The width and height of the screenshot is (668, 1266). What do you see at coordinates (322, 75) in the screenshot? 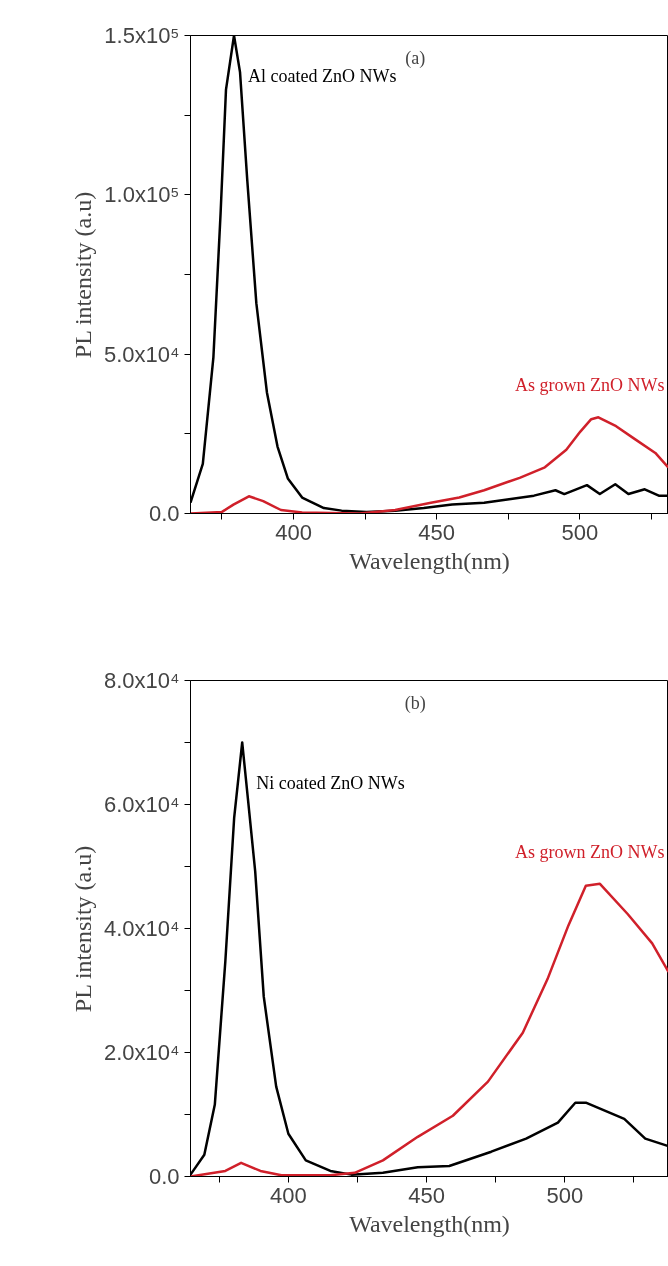
I see `series-label: Al coated ZnO NWs` at bounding box center [322, 75].